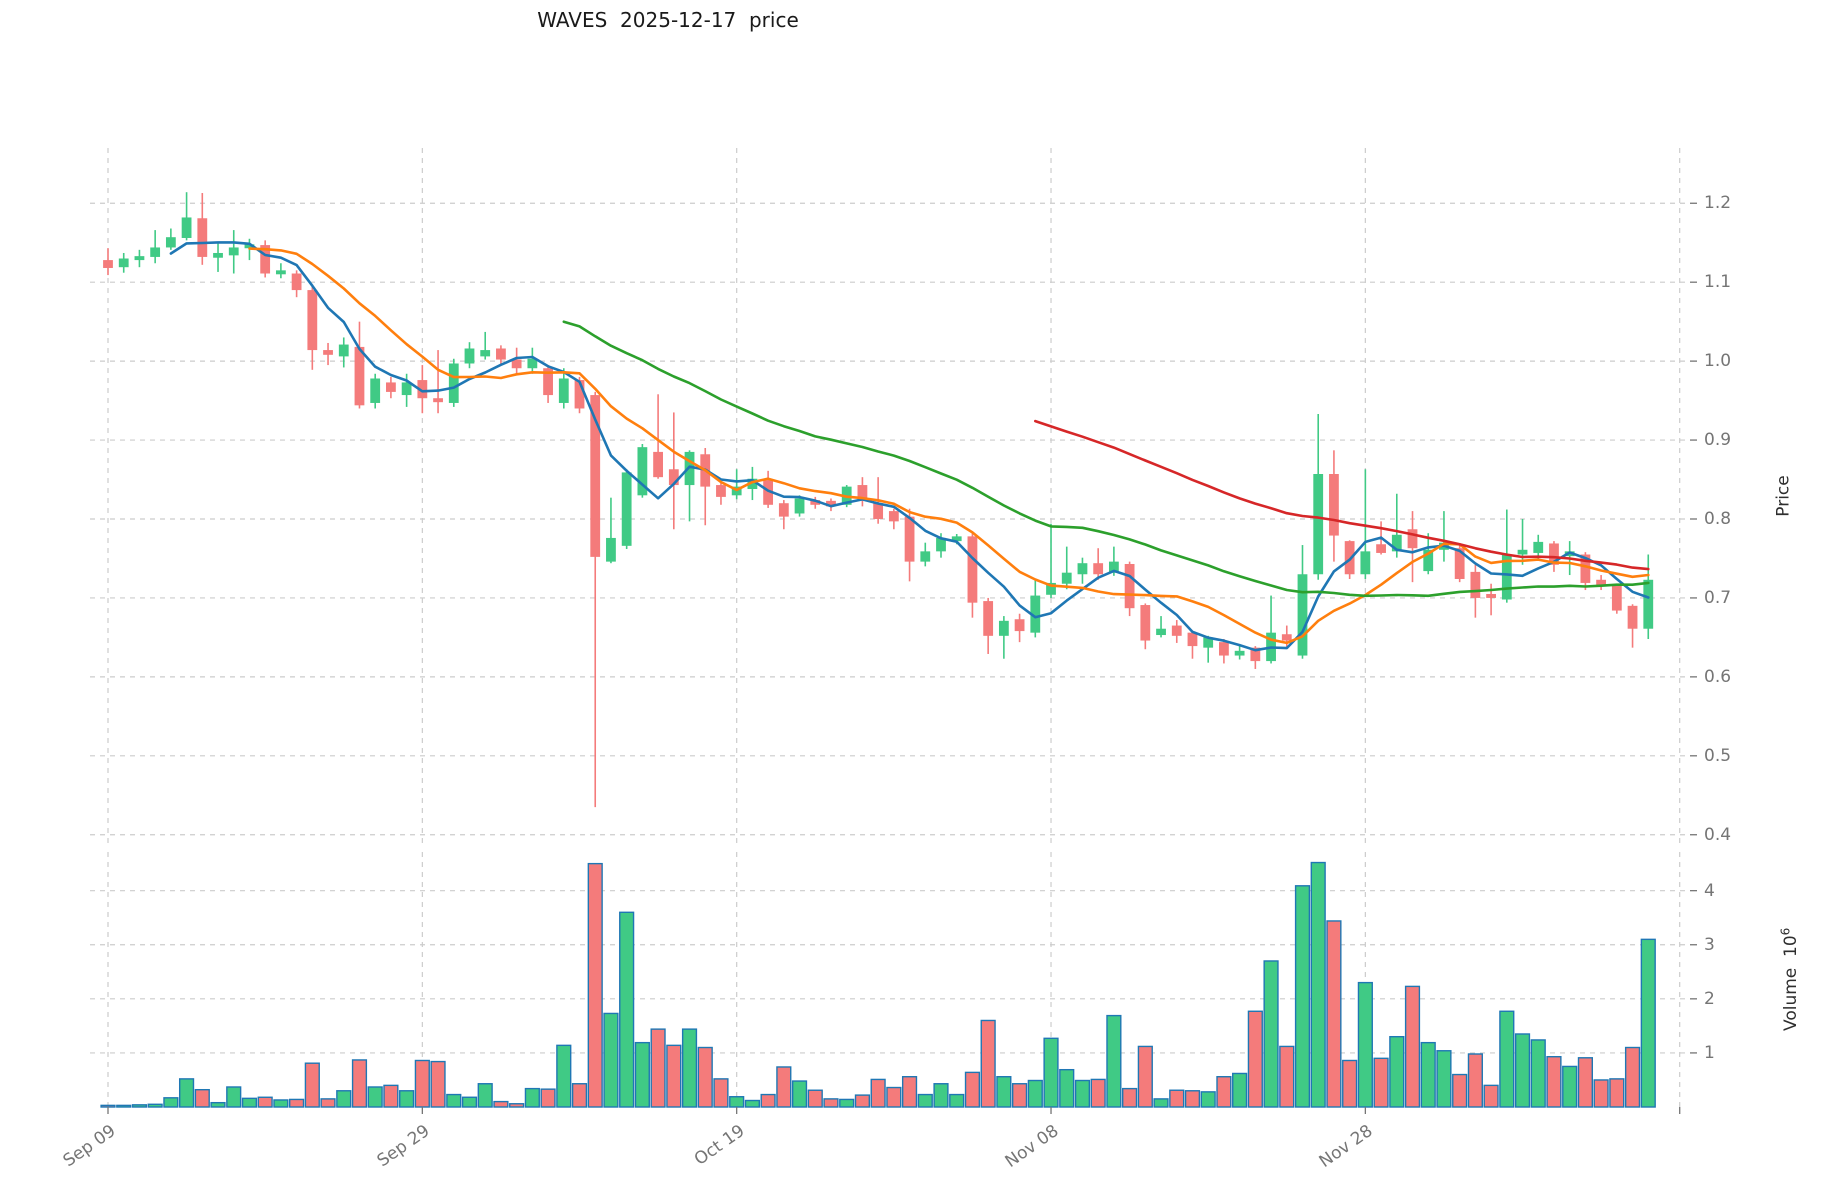 The image size is (1834, 1202). Describe the element at coordinates (1709, 998) in the screenshot. I see `volume-tick-label: 2` at that location.